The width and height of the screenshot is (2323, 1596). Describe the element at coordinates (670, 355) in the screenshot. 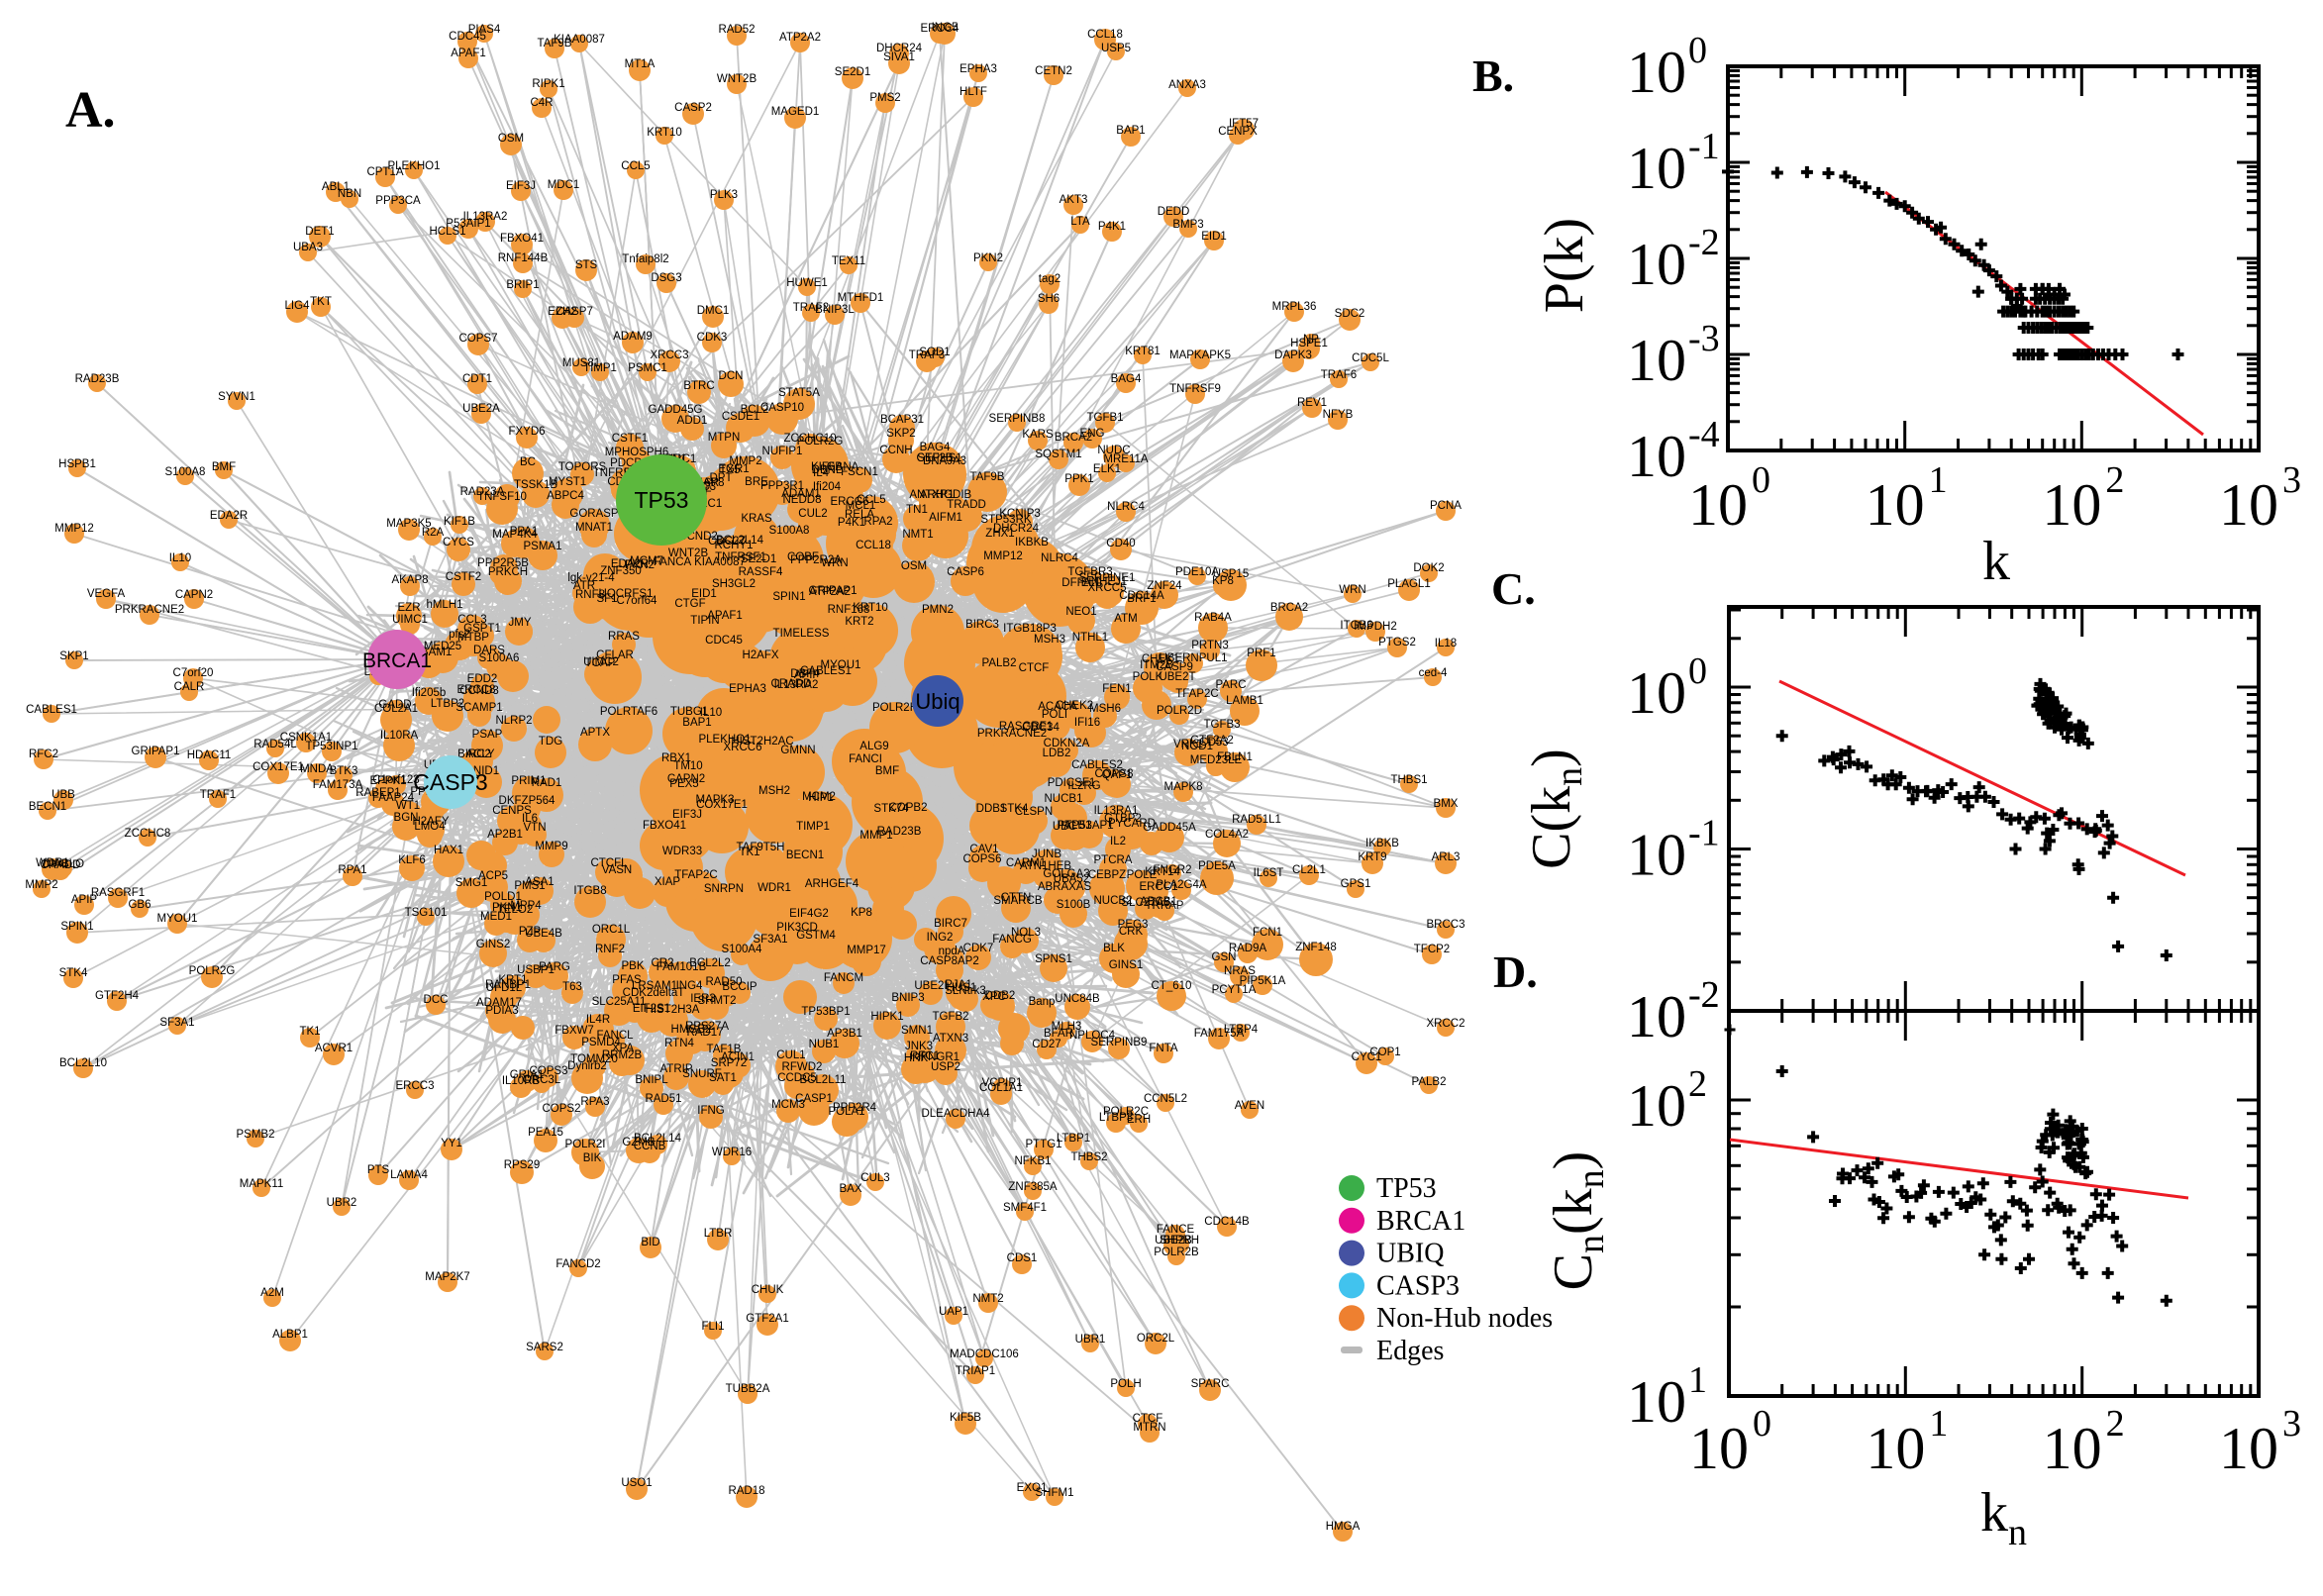

I see `svg-text: XRCC3` at that location.